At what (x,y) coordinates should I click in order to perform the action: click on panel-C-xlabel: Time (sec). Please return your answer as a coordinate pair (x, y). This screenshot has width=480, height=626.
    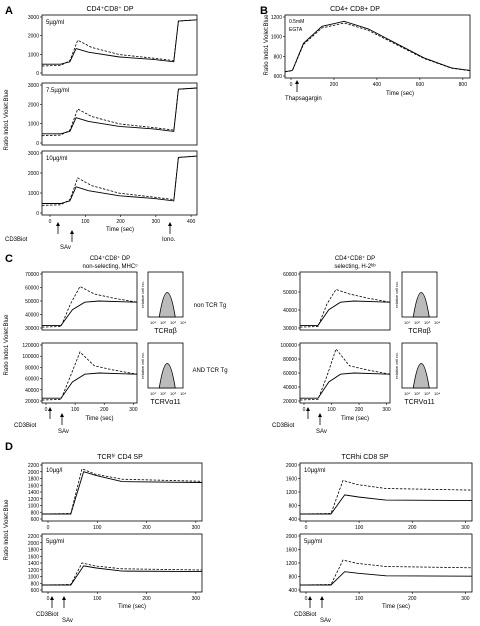
    Looking at the image, I should click on (99, 419).